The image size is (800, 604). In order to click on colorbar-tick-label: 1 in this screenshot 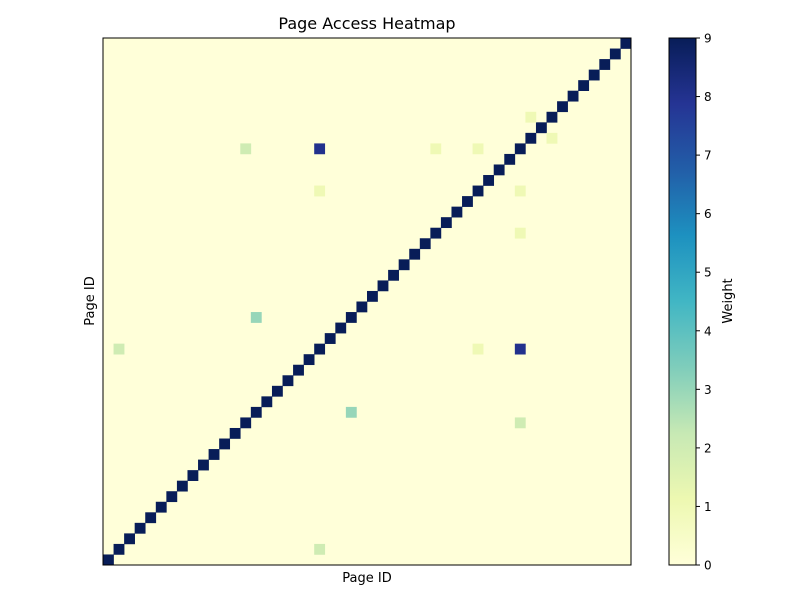, I will do `click(708, 507)`.